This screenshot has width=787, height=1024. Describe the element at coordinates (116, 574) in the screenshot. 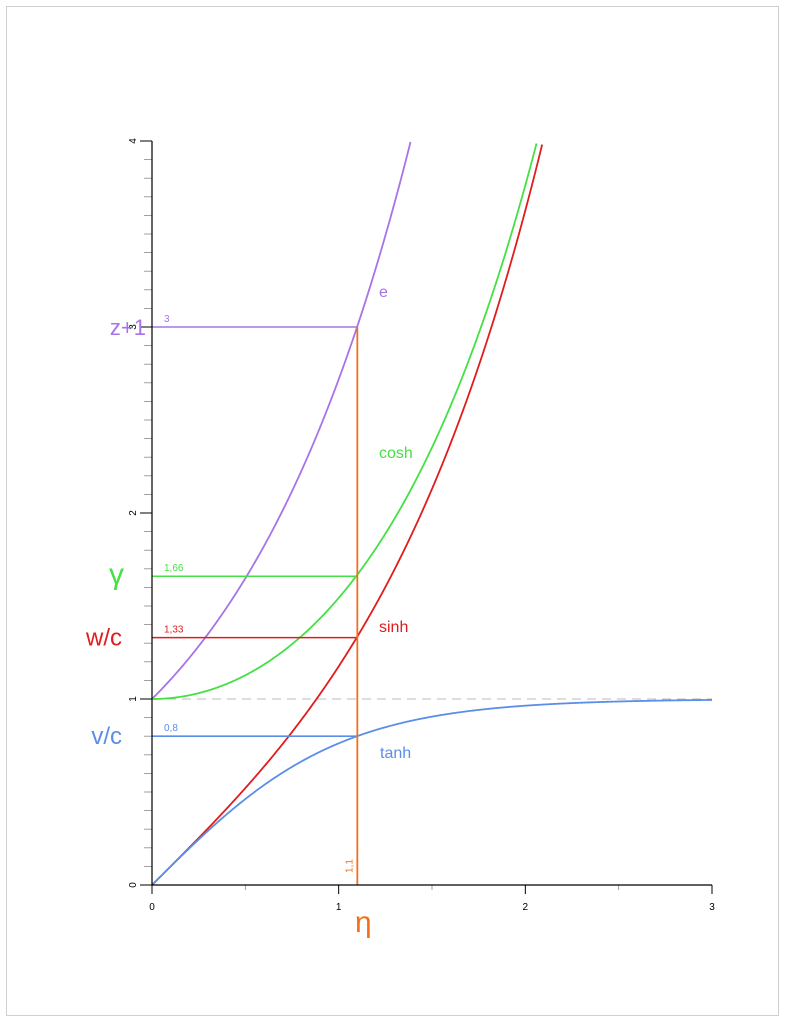

I see `axis-label-cosh: γ` at that location.